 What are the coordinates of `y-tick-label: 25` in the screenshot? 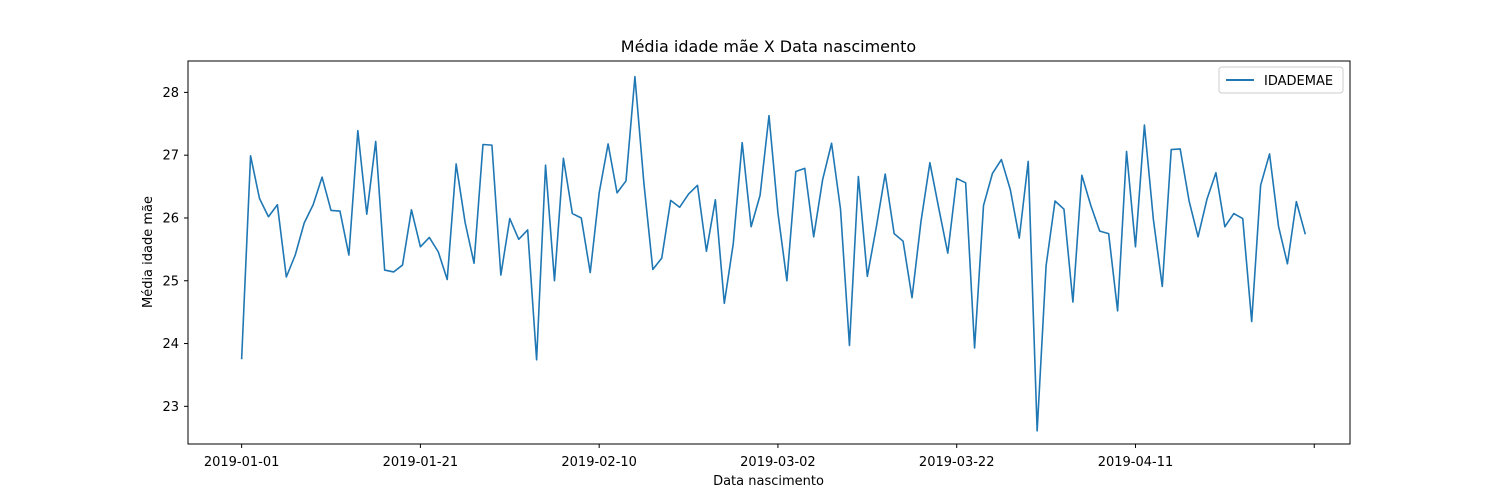 It's located at (170, 281).